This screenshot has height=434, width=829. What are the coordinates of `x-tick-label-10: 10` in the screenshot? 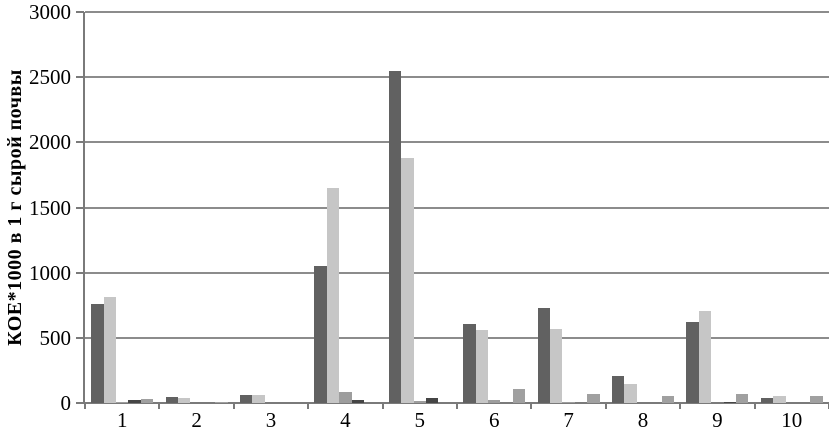 It's located at (792, 420).